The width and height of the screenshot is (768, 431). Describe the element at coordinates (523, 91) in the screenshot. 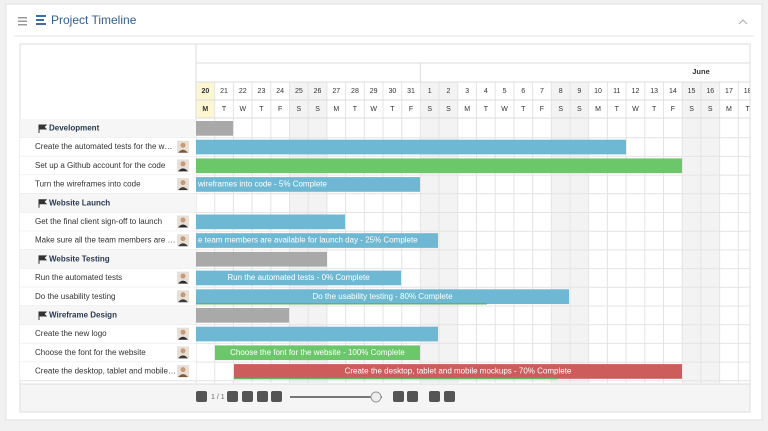

I see `day-number: 6` at that location.